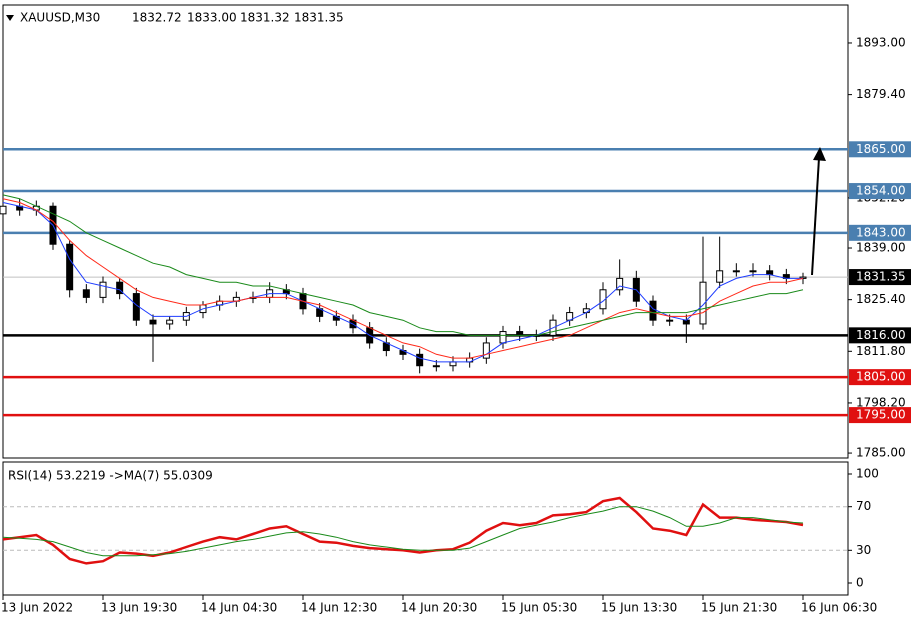 This screenshot has width=924, height=628. I want to click on level-label: 1865.00, so click(881, 149).